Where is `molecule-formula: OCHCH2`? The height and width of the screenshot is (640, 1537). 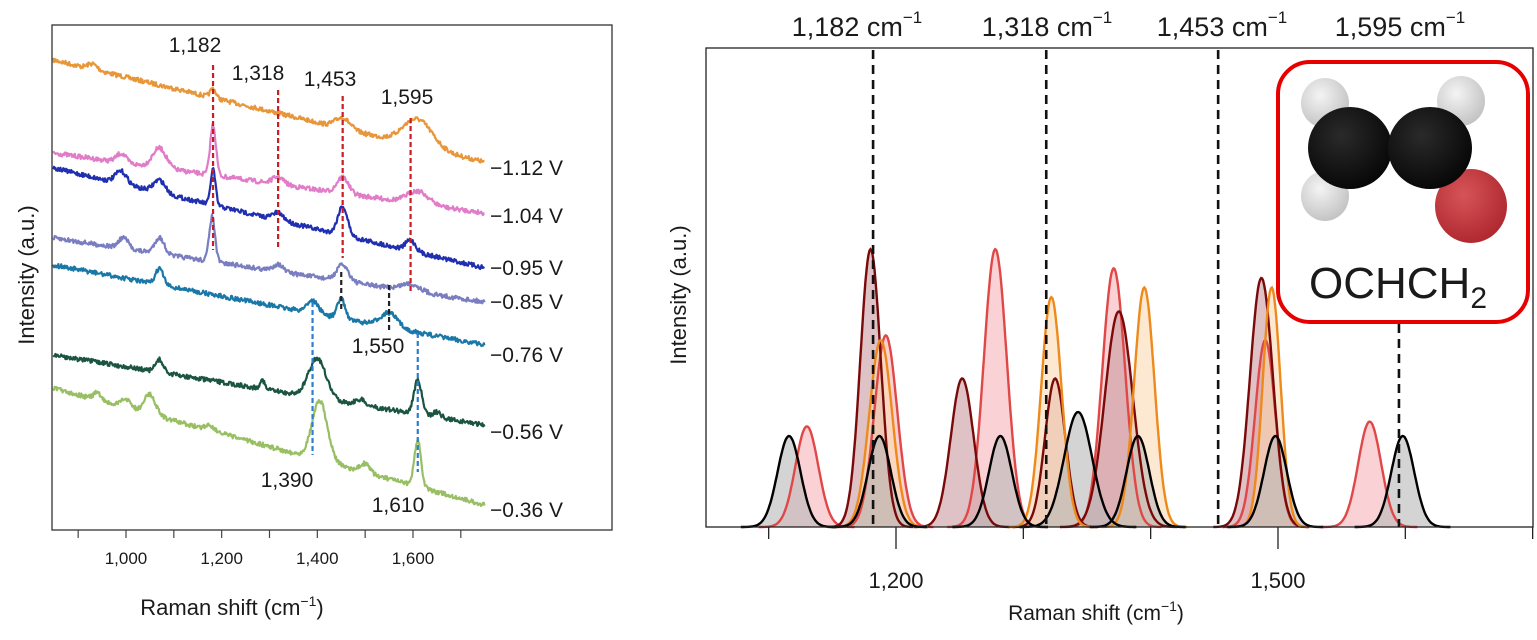
molecule-formula: OCHCH2 is located at coordinates (1398, 287).